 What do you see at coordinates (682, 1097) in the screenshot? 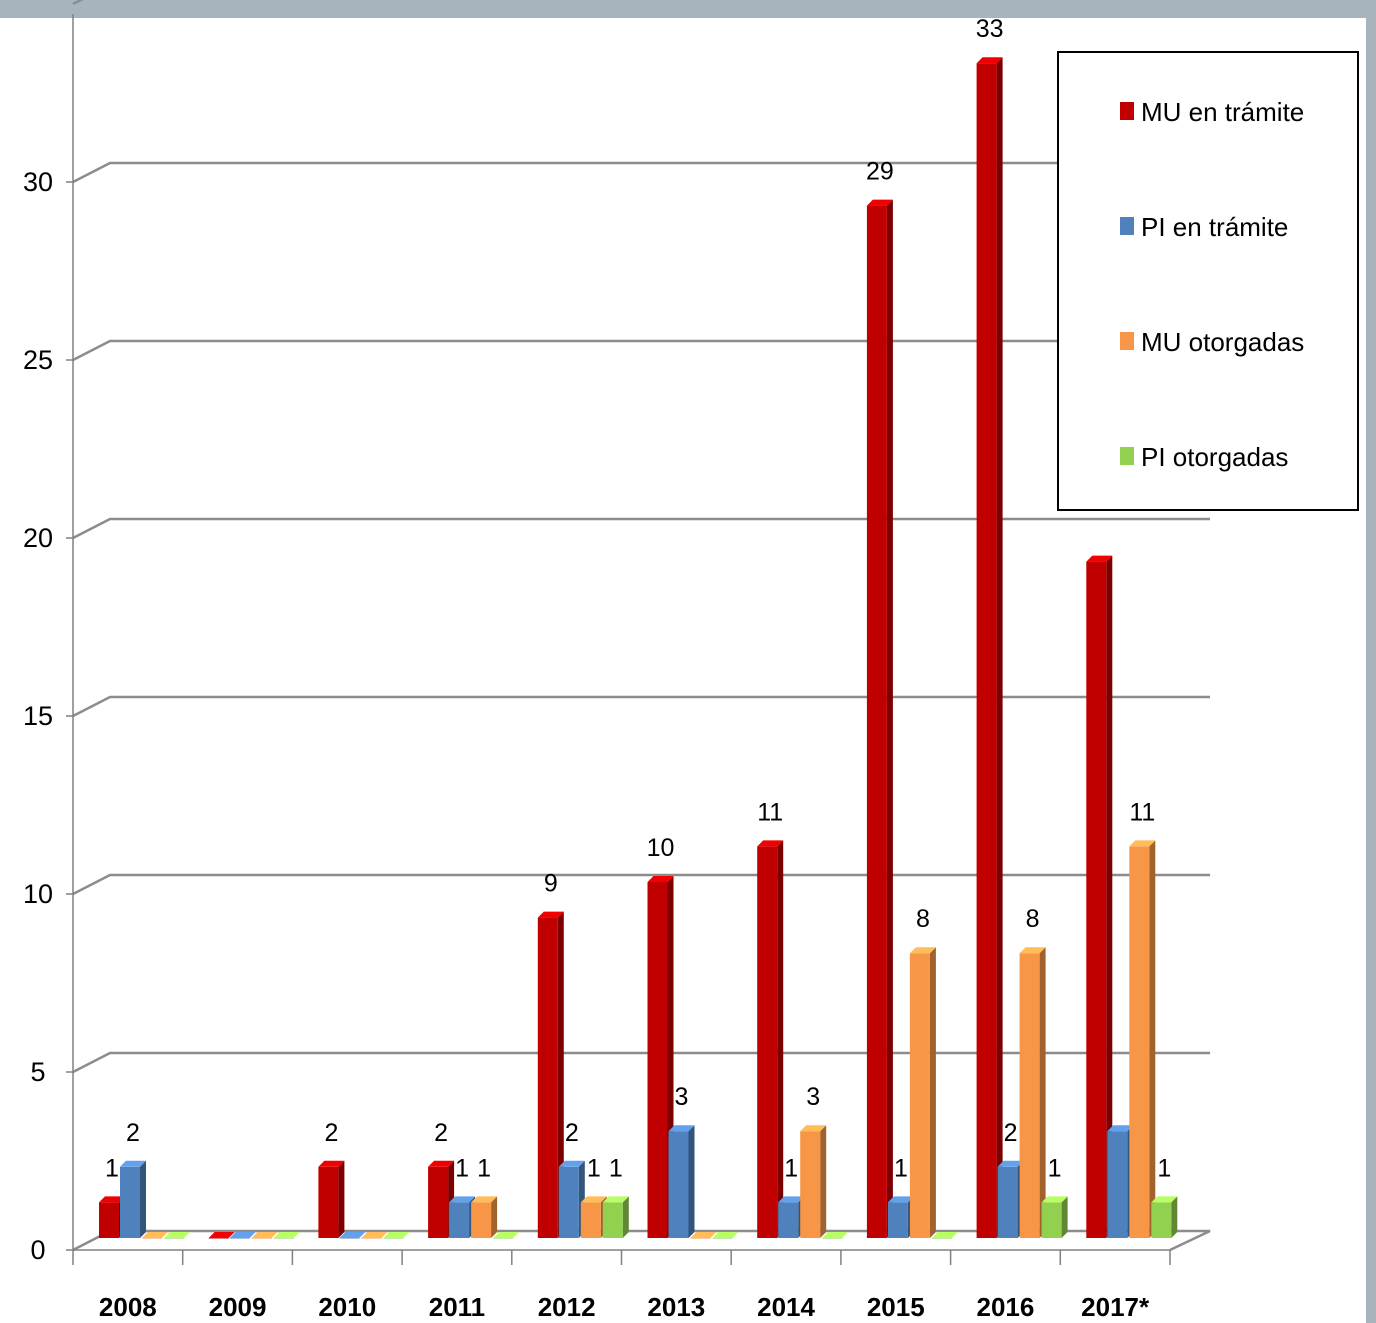
I see `data-label: 3` at bounding box center [682, 1097].